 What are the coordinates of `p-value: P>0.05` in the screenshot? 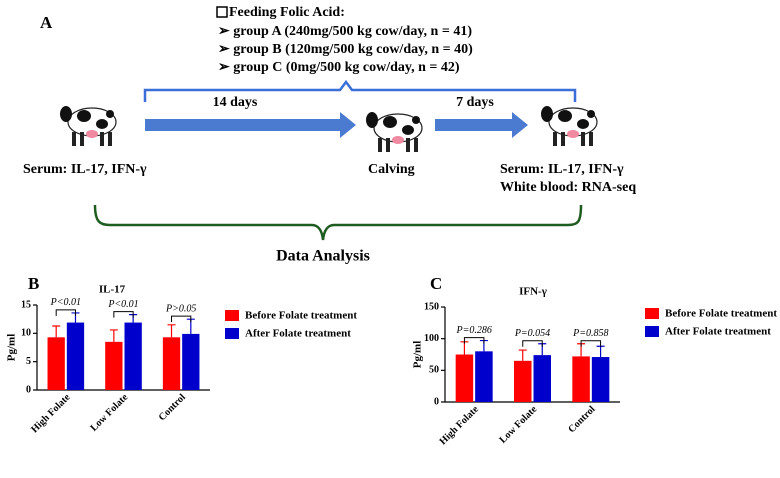 It's located at (180, 308).